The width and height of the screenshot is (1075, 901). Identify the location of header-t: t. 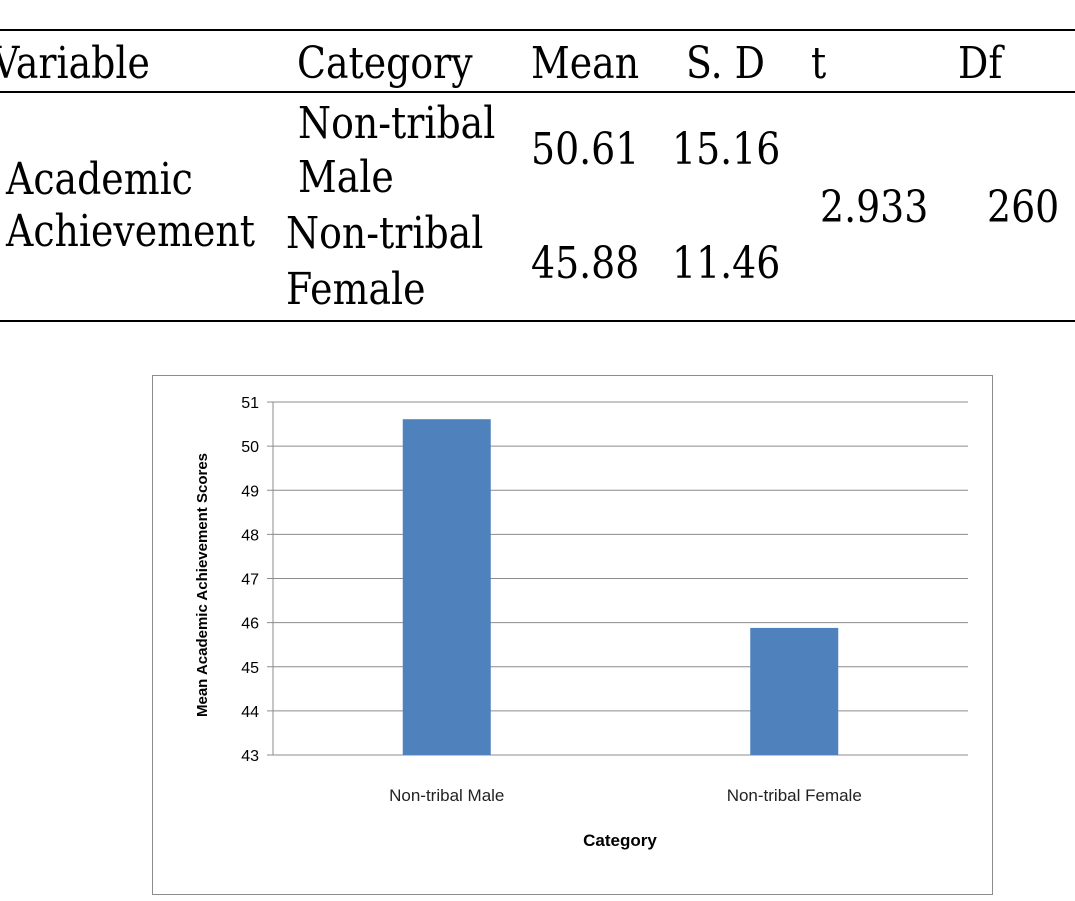
(819, 63).